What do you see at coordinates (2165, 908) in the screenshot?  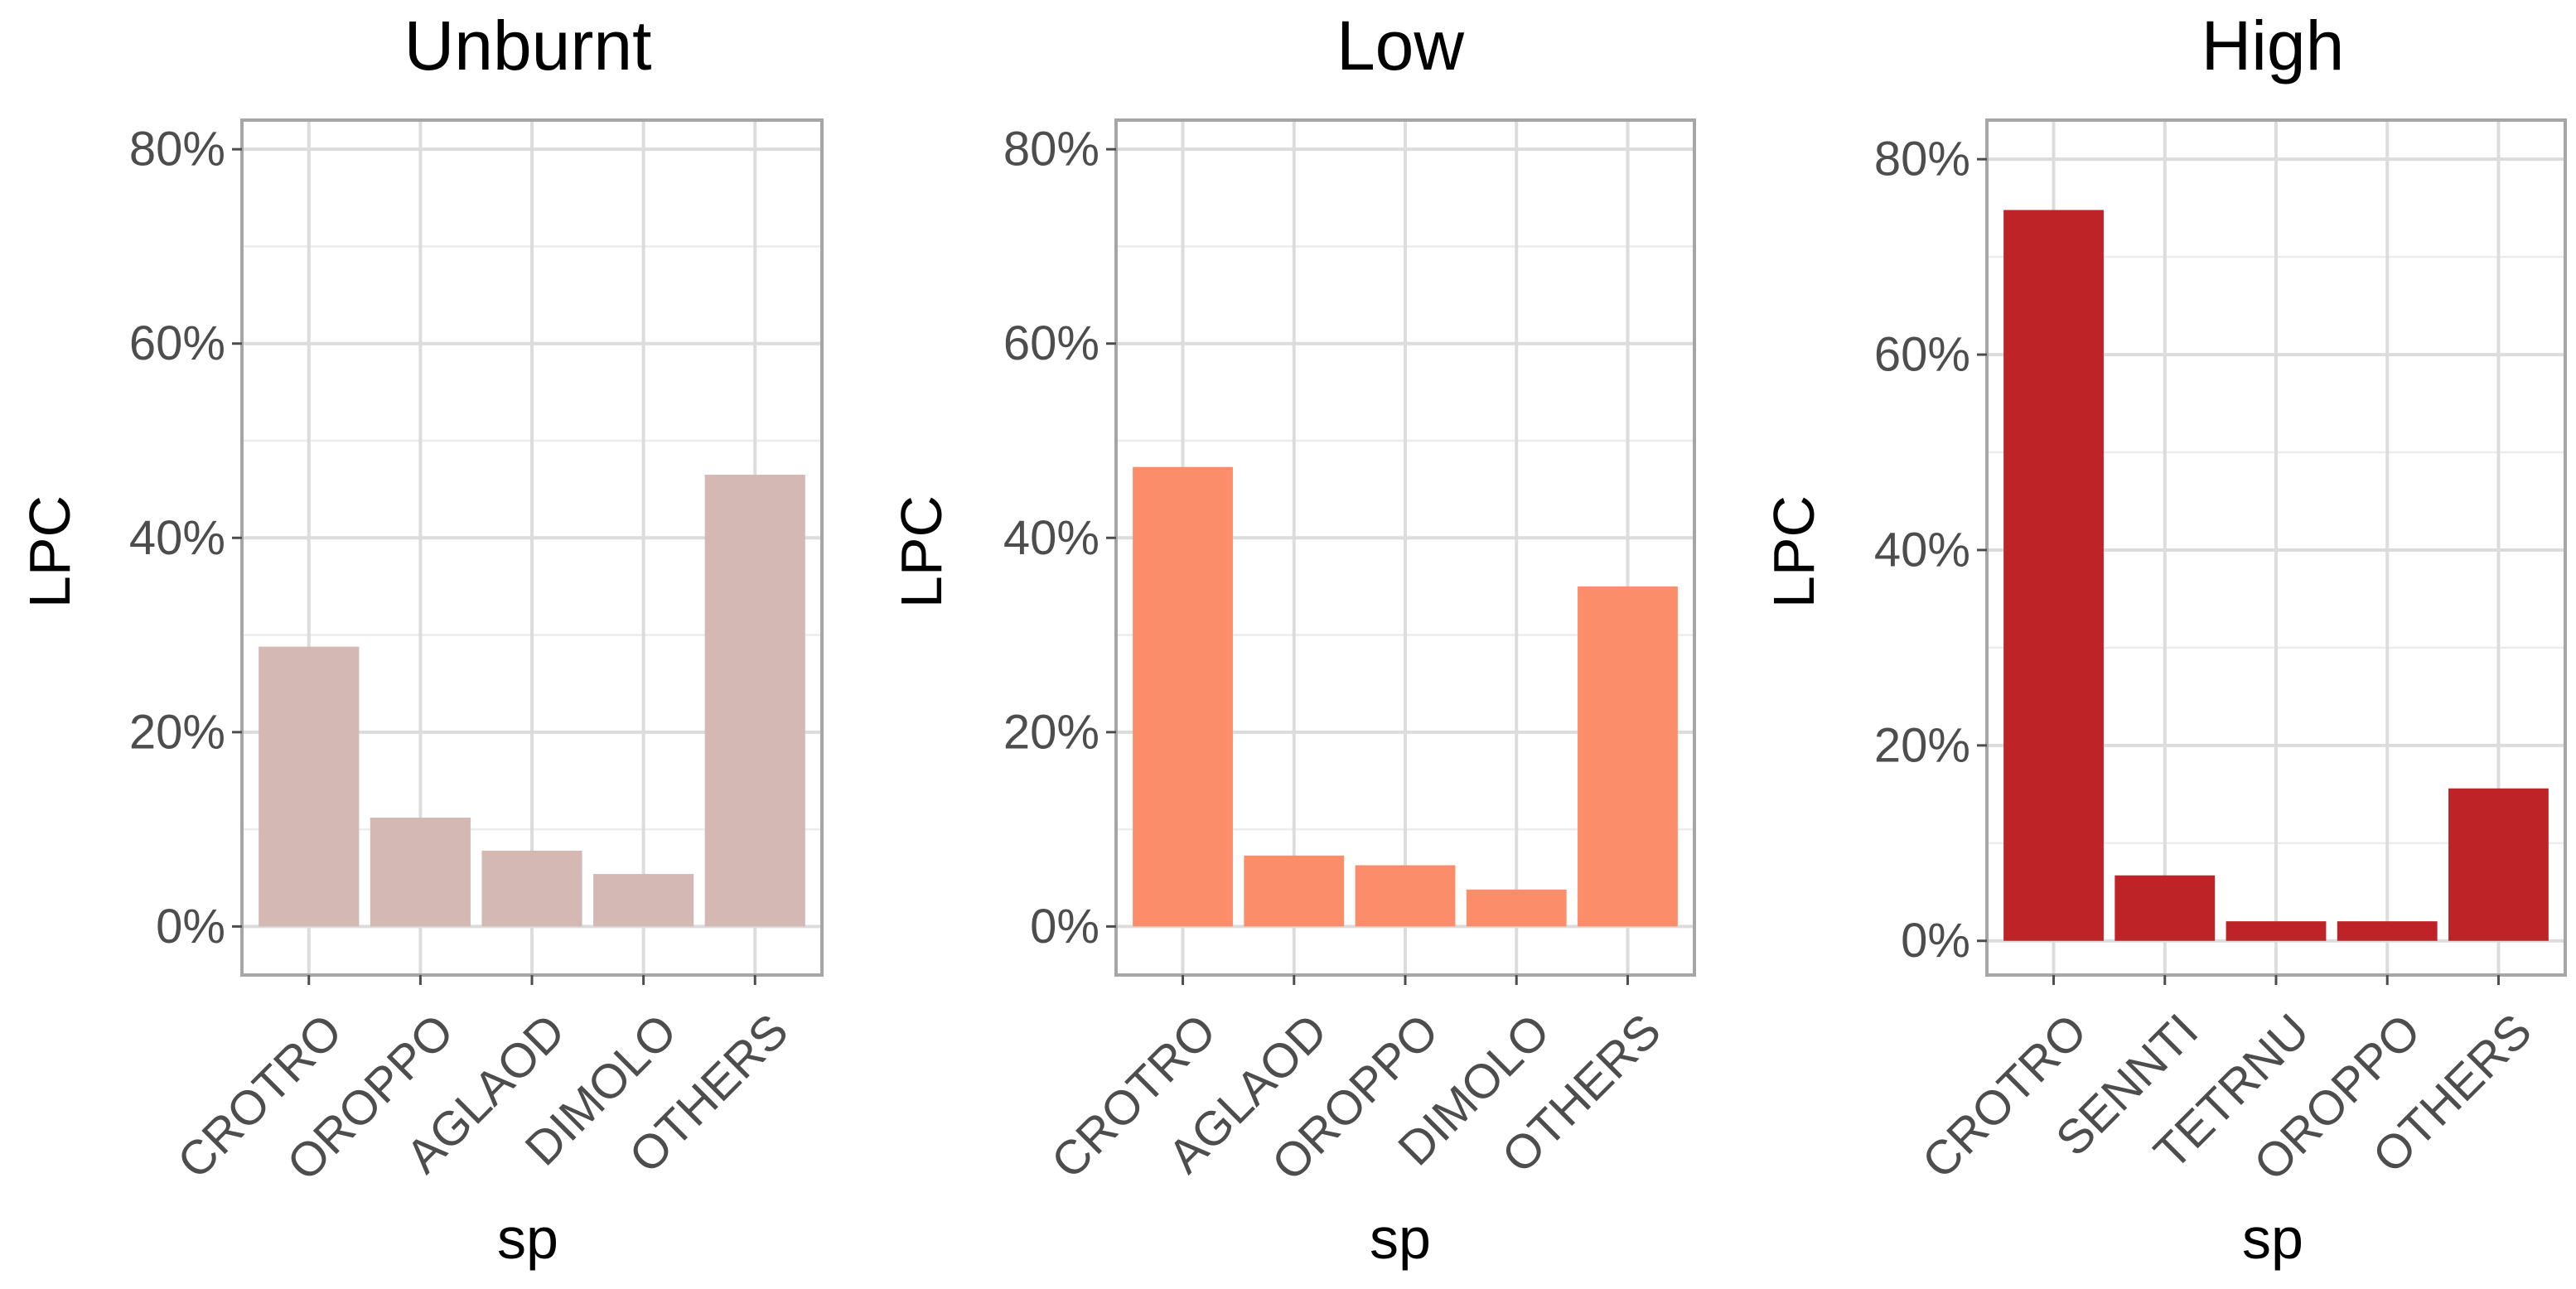 I see `bar-sennti` at bounding box center [2165, 908].